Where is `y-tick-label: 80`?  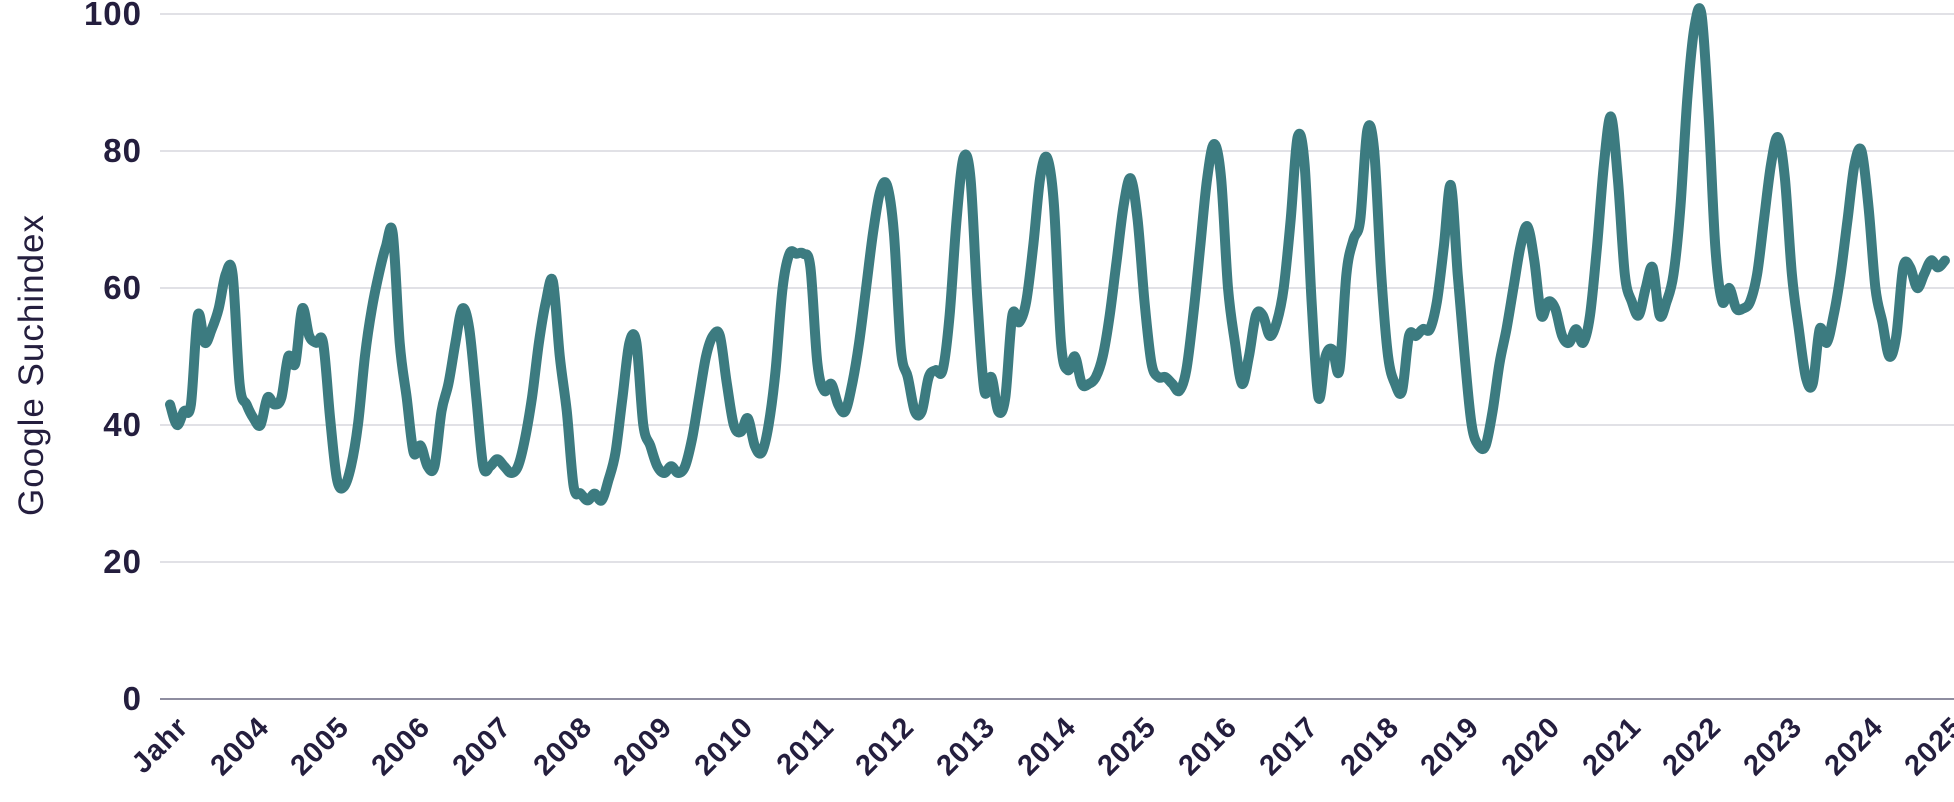 y-tick-label: 80 is located at coordinates (122, 150).